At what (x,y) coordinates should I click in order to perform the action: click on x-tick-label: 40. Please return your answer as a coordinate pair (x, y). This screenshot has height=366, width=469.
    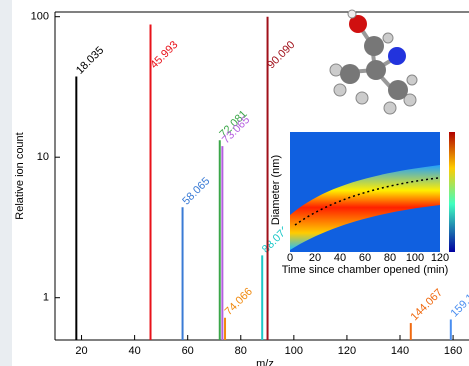
    Looking at the image, I should click on (134, 351).